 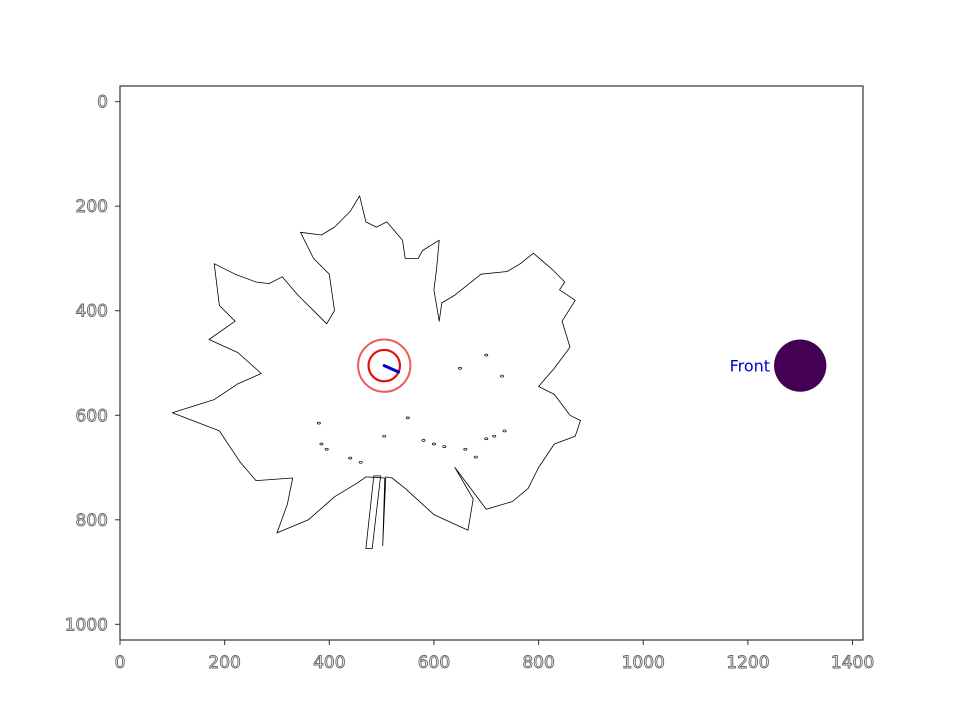 What do you see at coordinates (800, 365) in the screenshot?
I see `front-marker` at bounding box center [800, 365].